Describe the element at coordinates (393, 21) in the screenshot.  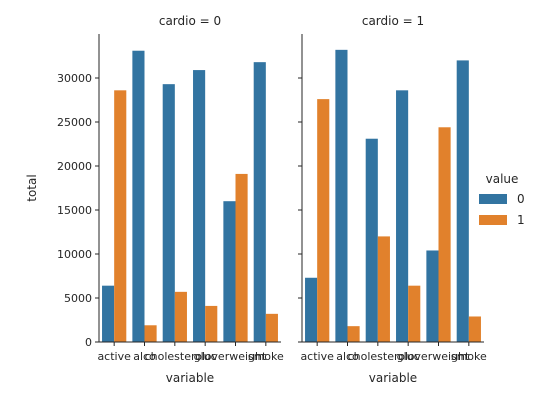
I see `panel-title: cardio = 1` at that location.